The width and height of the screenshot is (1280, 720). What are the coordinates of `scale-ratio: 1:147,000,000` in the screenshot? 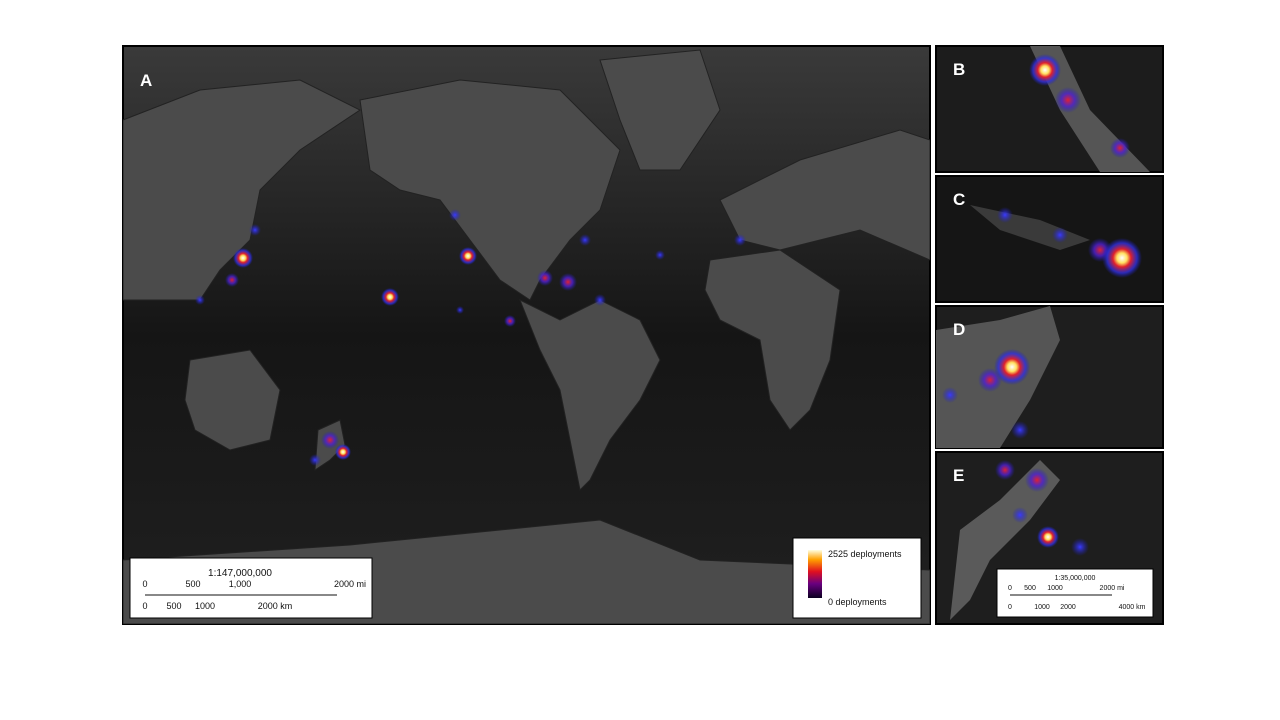 It's located at (240, 573).